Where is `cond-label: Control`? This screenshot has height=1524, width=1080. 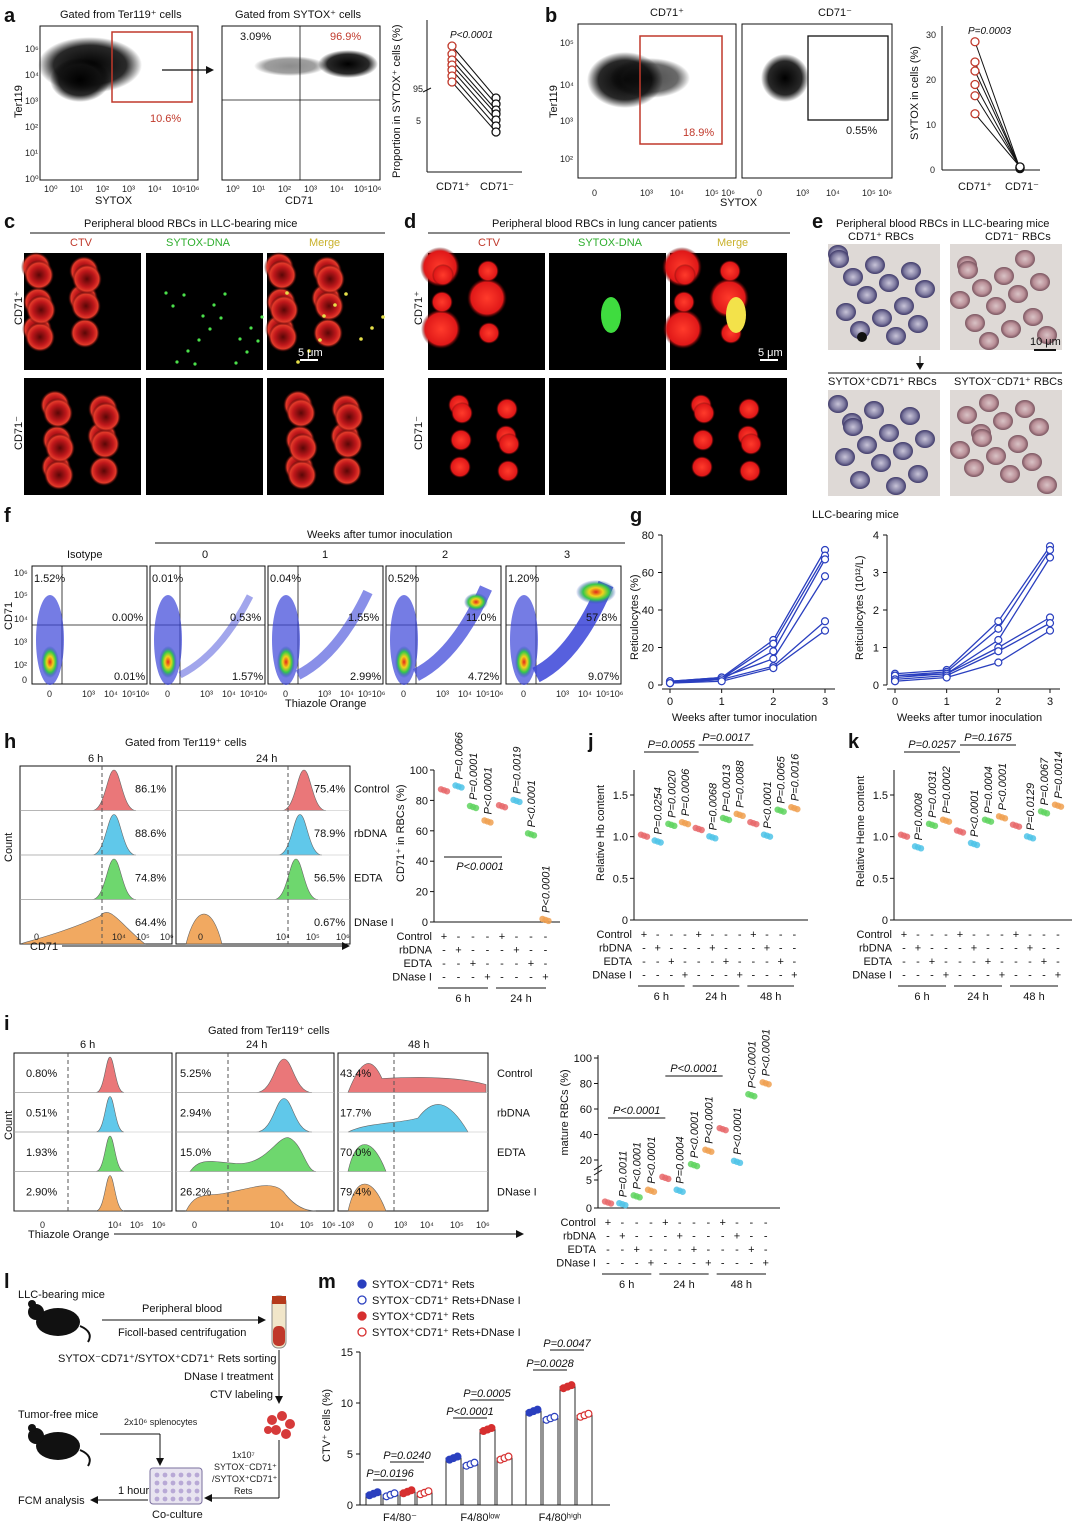 cond-label: Control is located at coordinates (514, 1074).